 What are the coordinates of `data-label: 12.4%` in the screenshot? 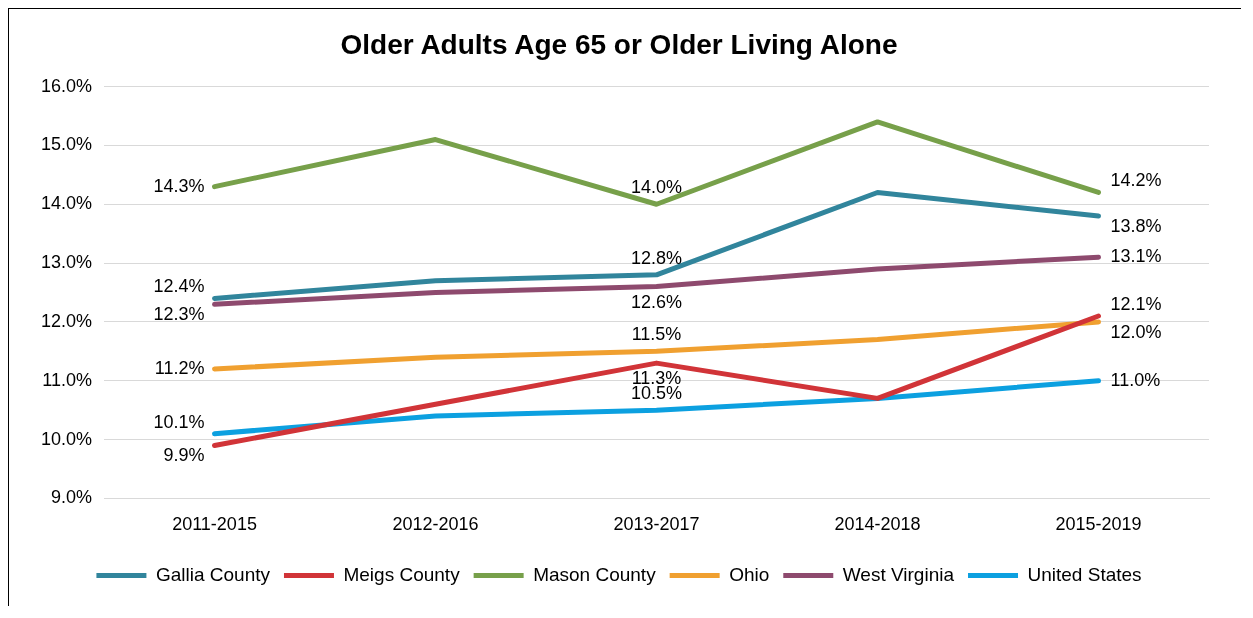 It's located at (179, 286).